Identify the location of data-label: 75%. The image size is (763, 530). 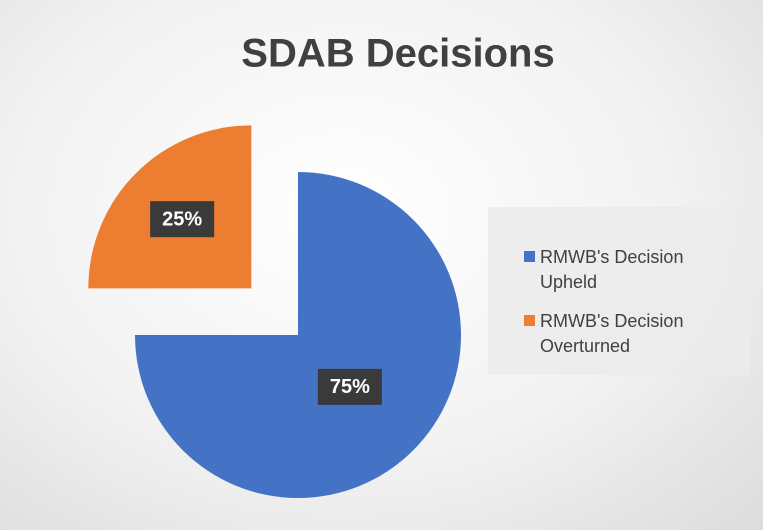
(350, 387).